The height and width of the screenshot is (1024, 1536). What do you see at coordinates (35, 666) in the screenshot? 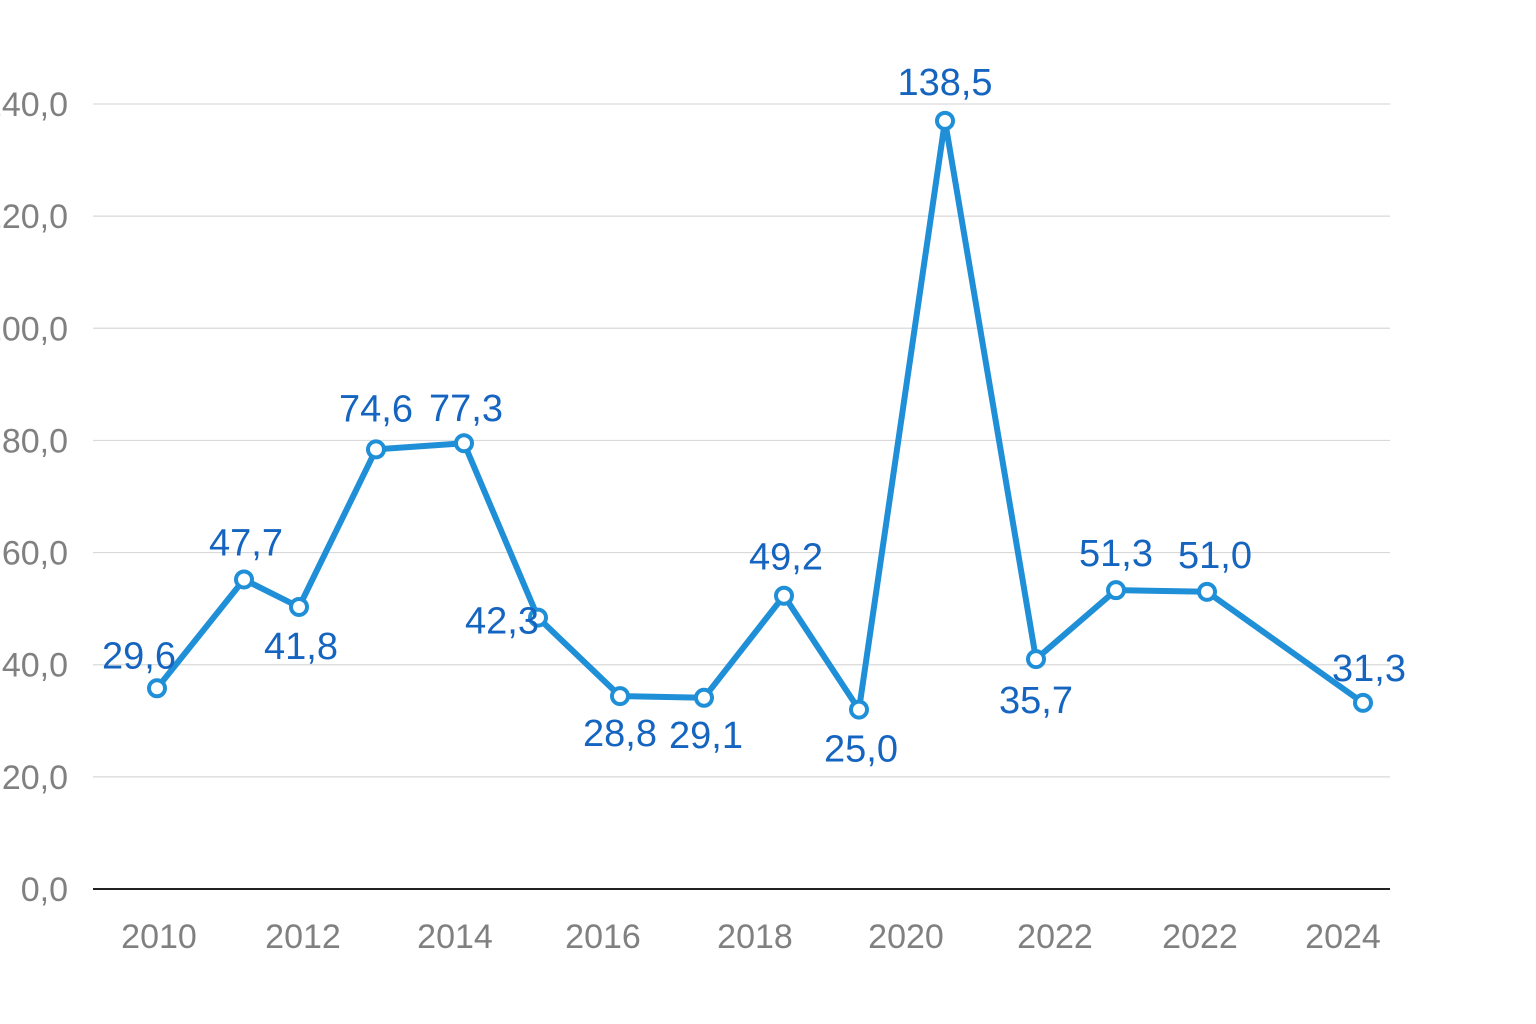
I see `y-tick-label: 40,0` at bounding box center [35, 666].